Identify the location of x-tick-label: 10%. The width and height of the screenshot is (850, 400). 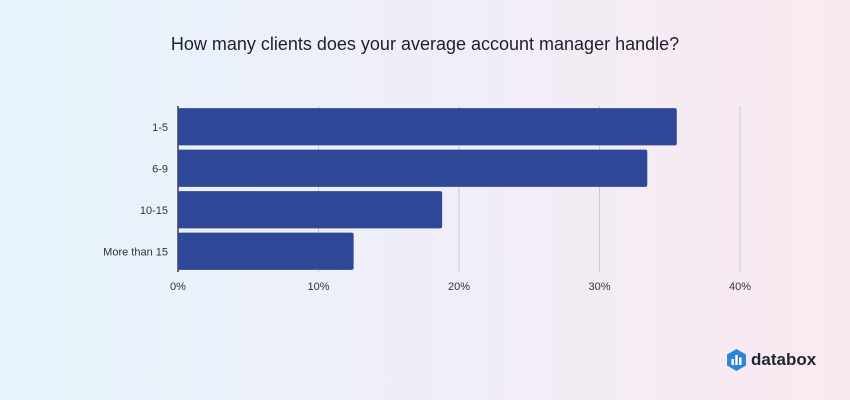
(318, 287).